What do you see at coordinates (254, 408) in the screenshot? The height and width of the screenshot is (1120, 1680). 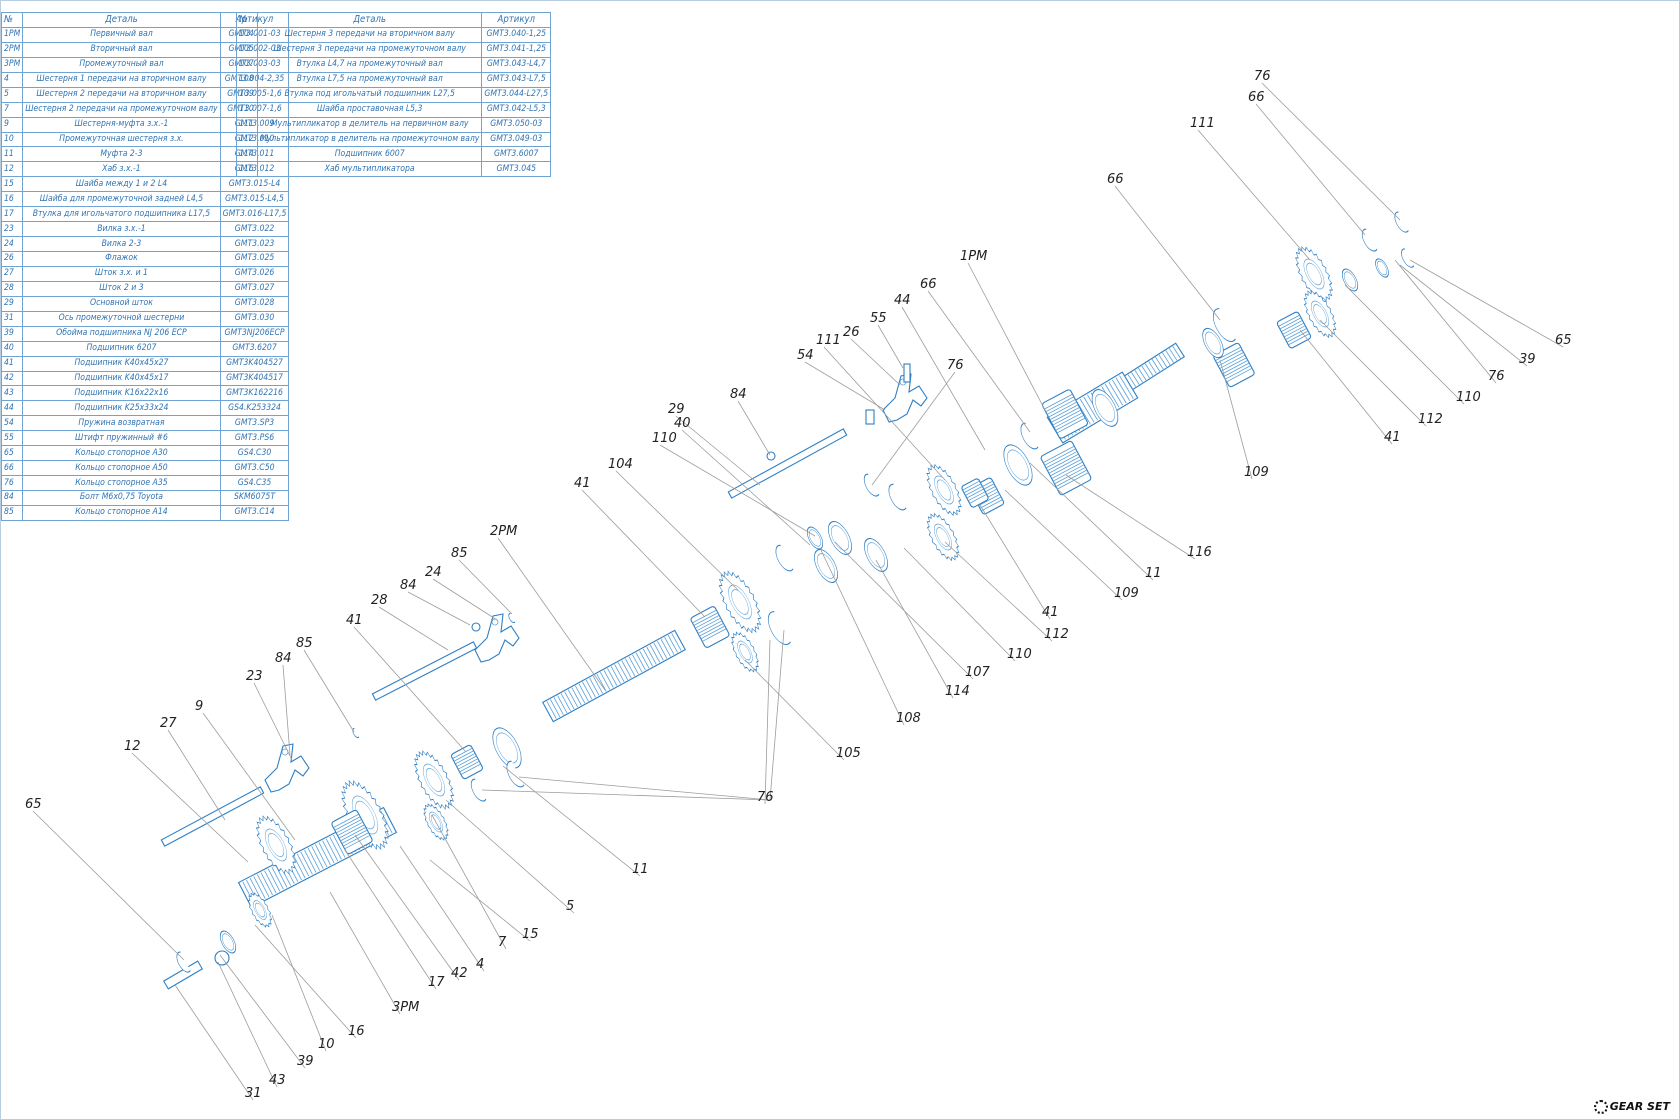 I see `part-article: GS4.K253324` at bounding box center [254, 408].